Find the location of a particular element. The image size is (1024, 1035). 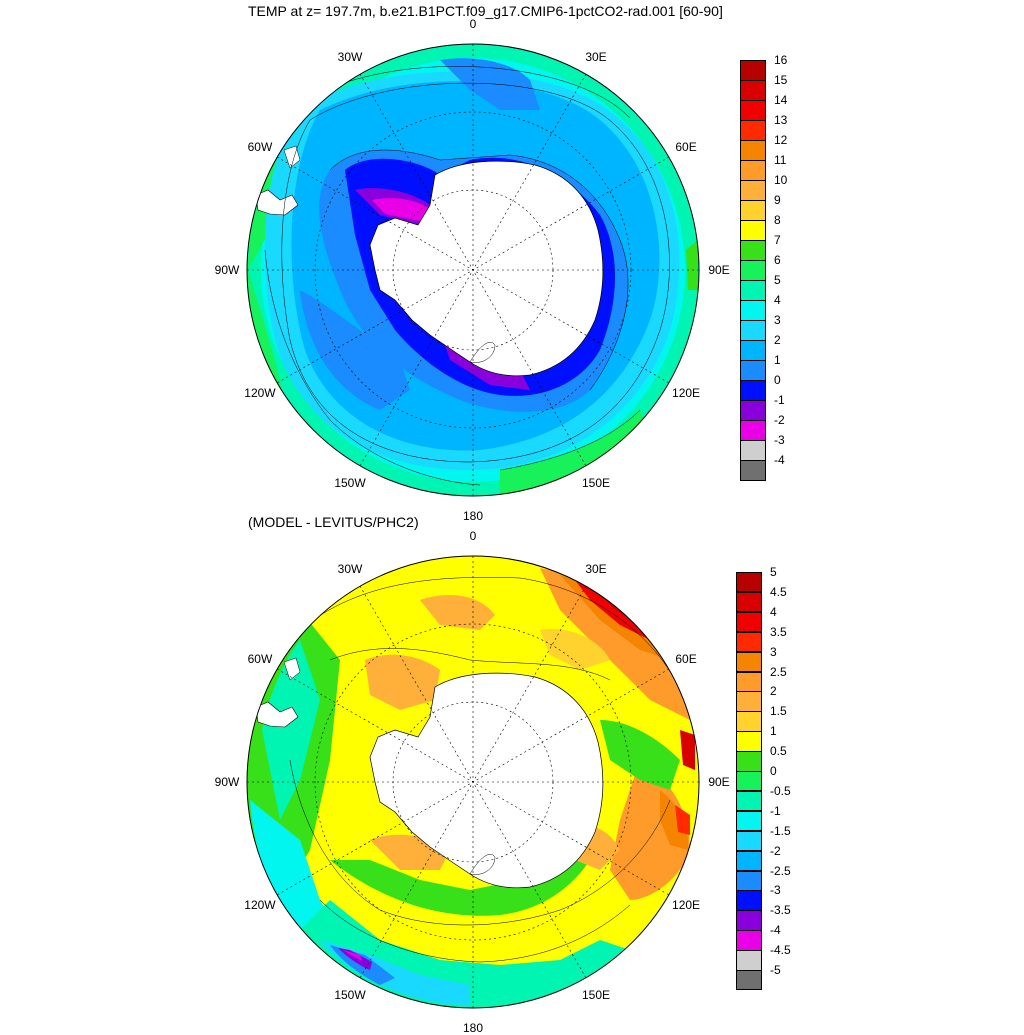

top-colorbar-label: 8 is located at coordinates (777, 220).